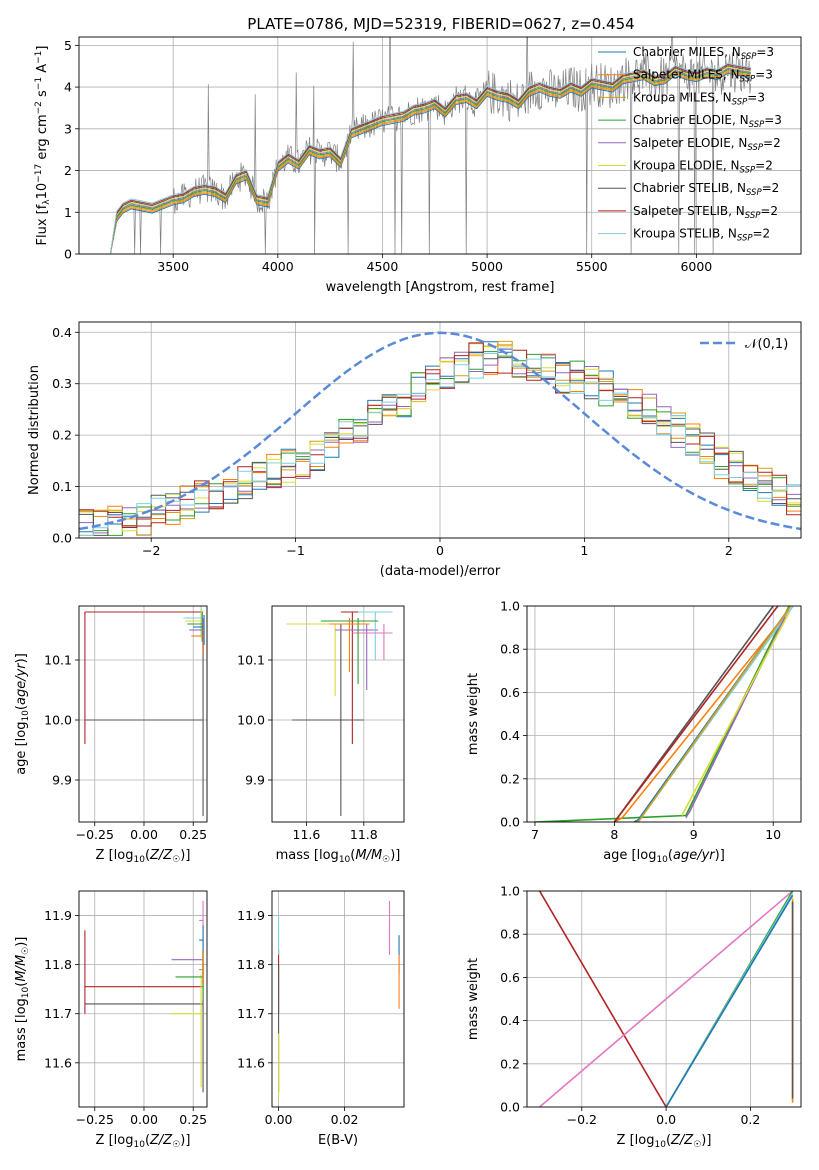  Describe the element at coordinates (68, 128) in the screenshot. I see `spectrum-plot-ytick-label: 3` at that location.